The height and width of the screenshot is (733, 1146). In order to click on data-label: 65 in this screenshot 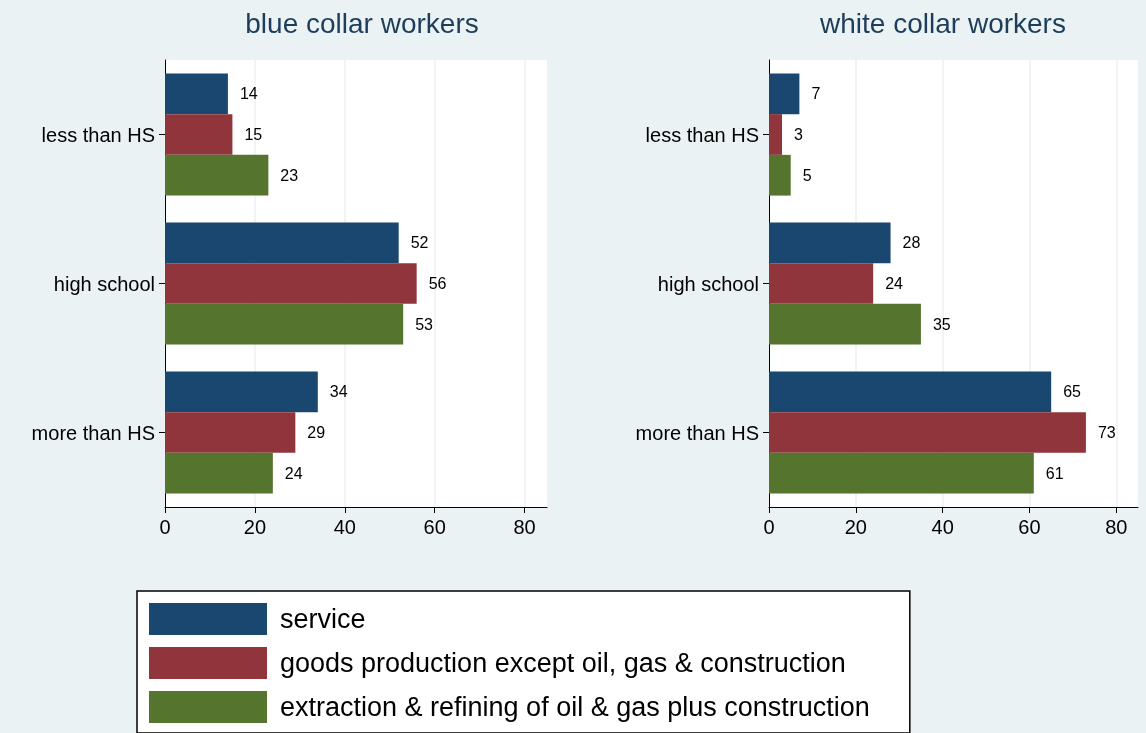, I will do `click(1072, 392)`.